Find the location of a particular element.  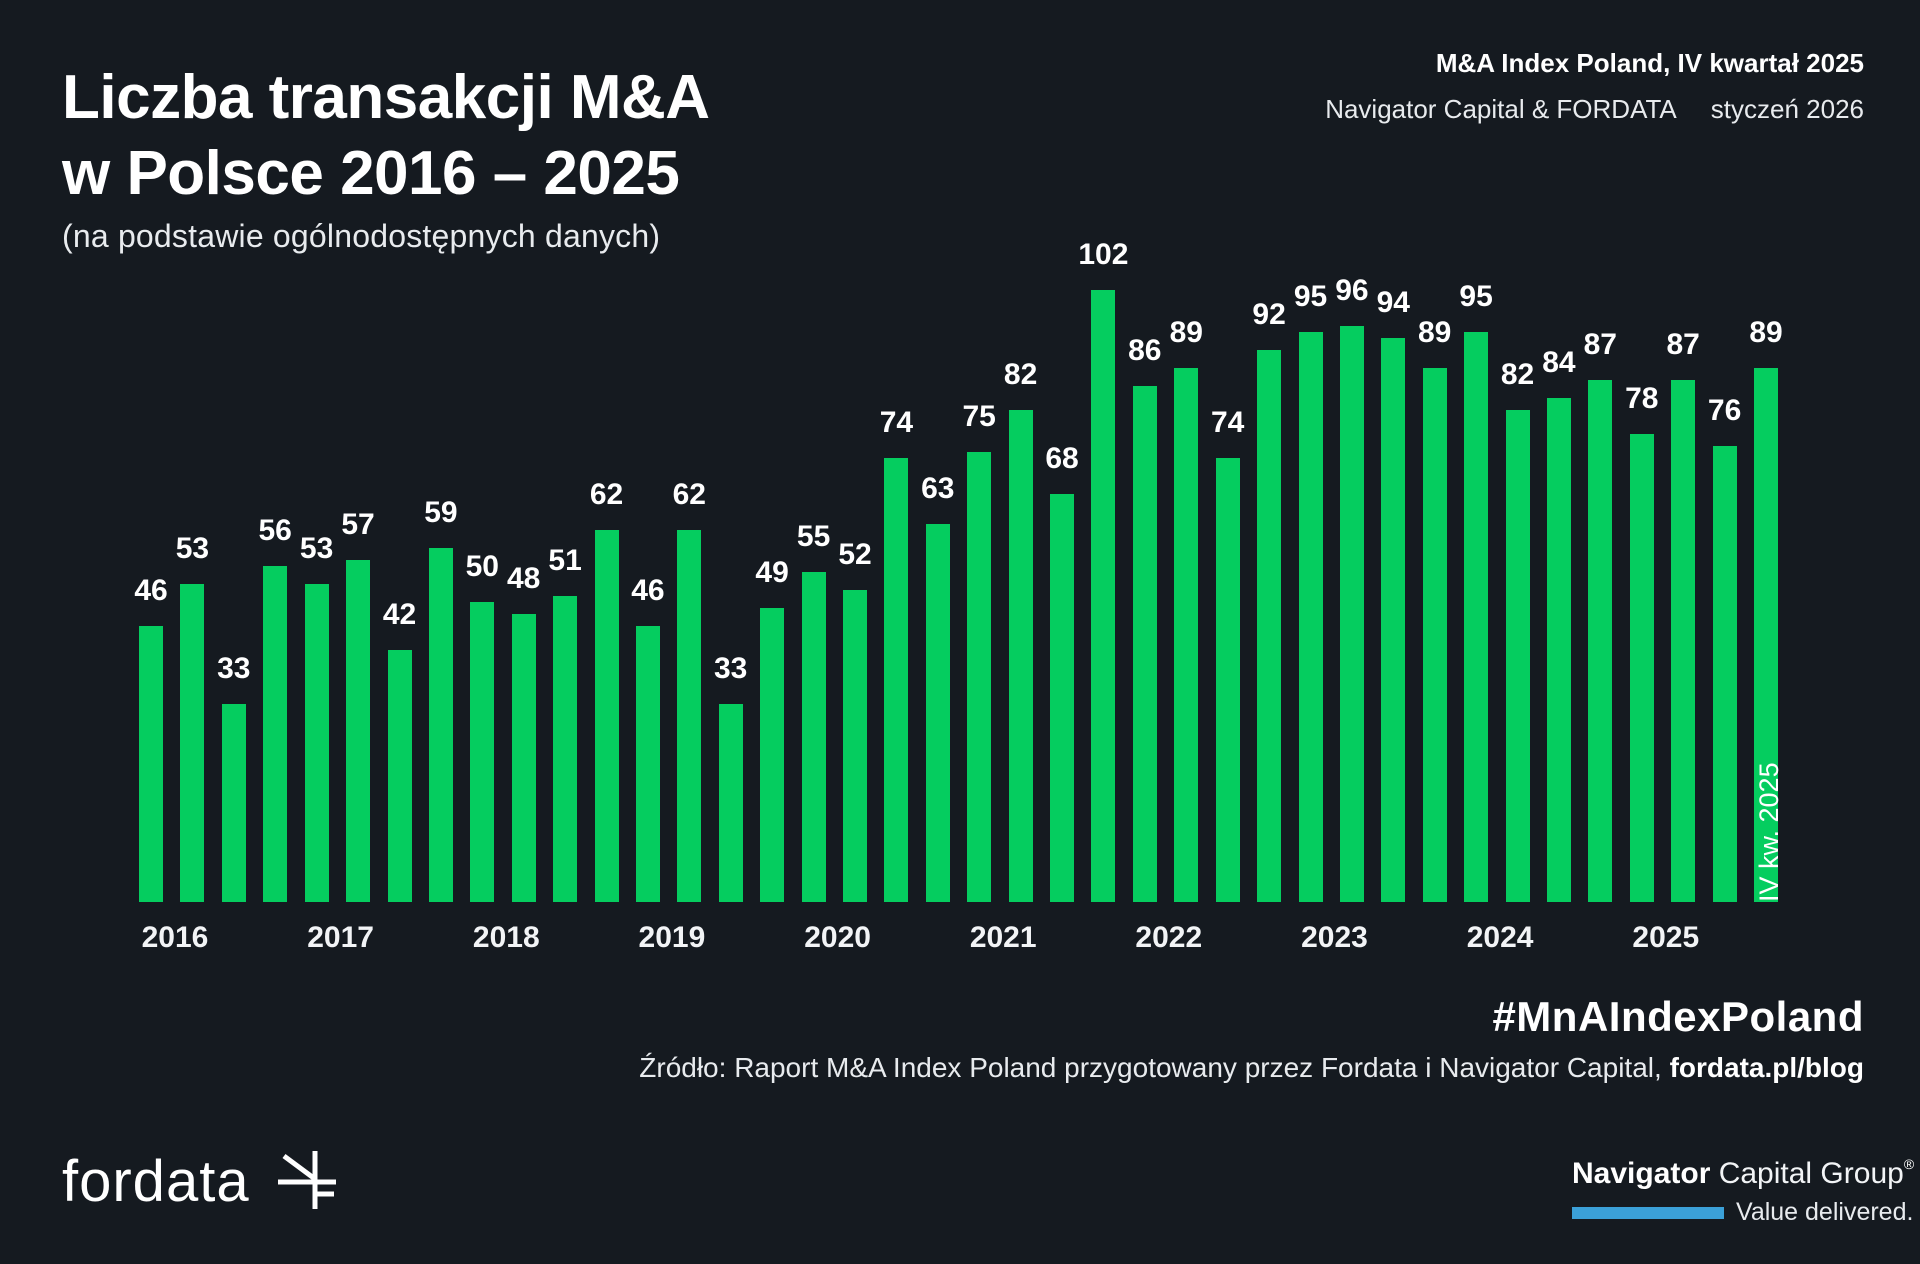

navigator-logo-text: Navigator Capital Group® is located at coordinates (1743, 1169).